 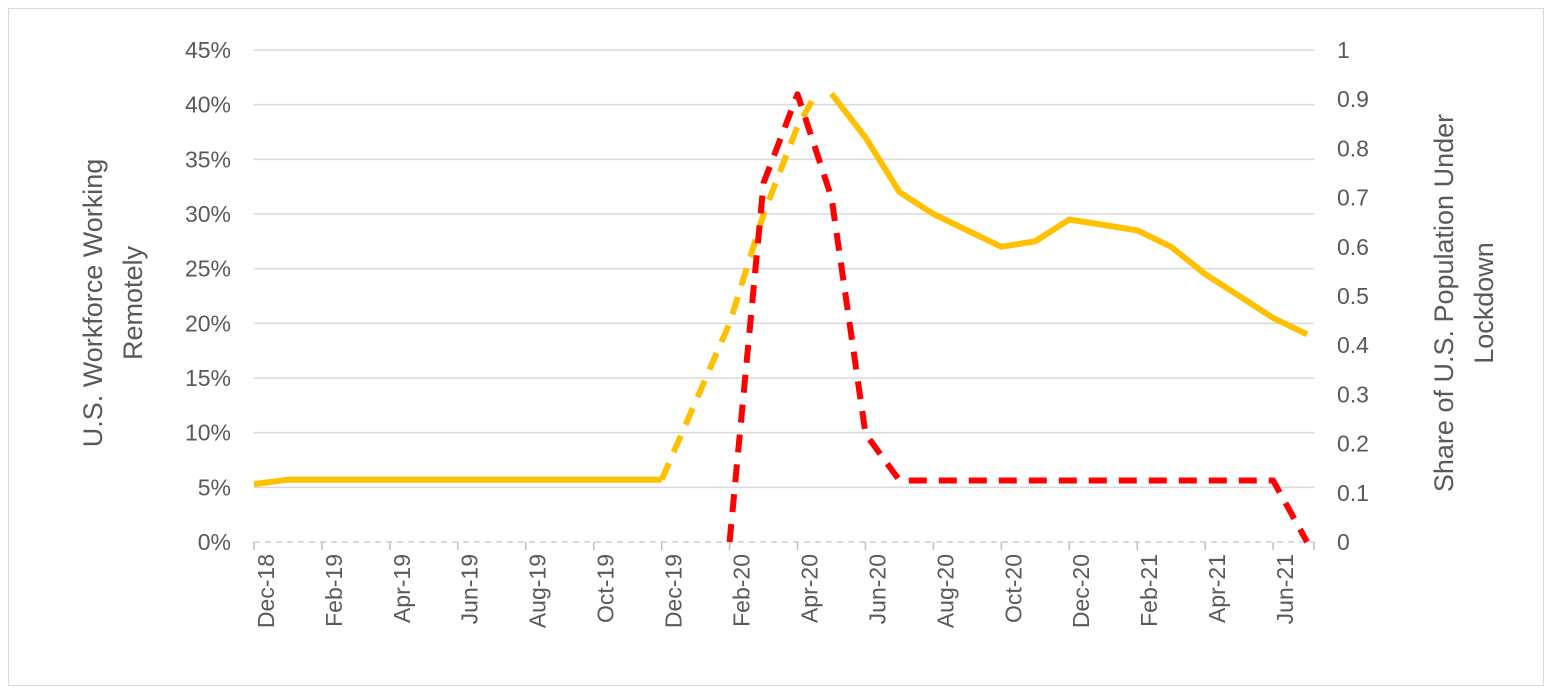 I want to click on y-right-tick-label: 1, so click(x=1343, y=50).